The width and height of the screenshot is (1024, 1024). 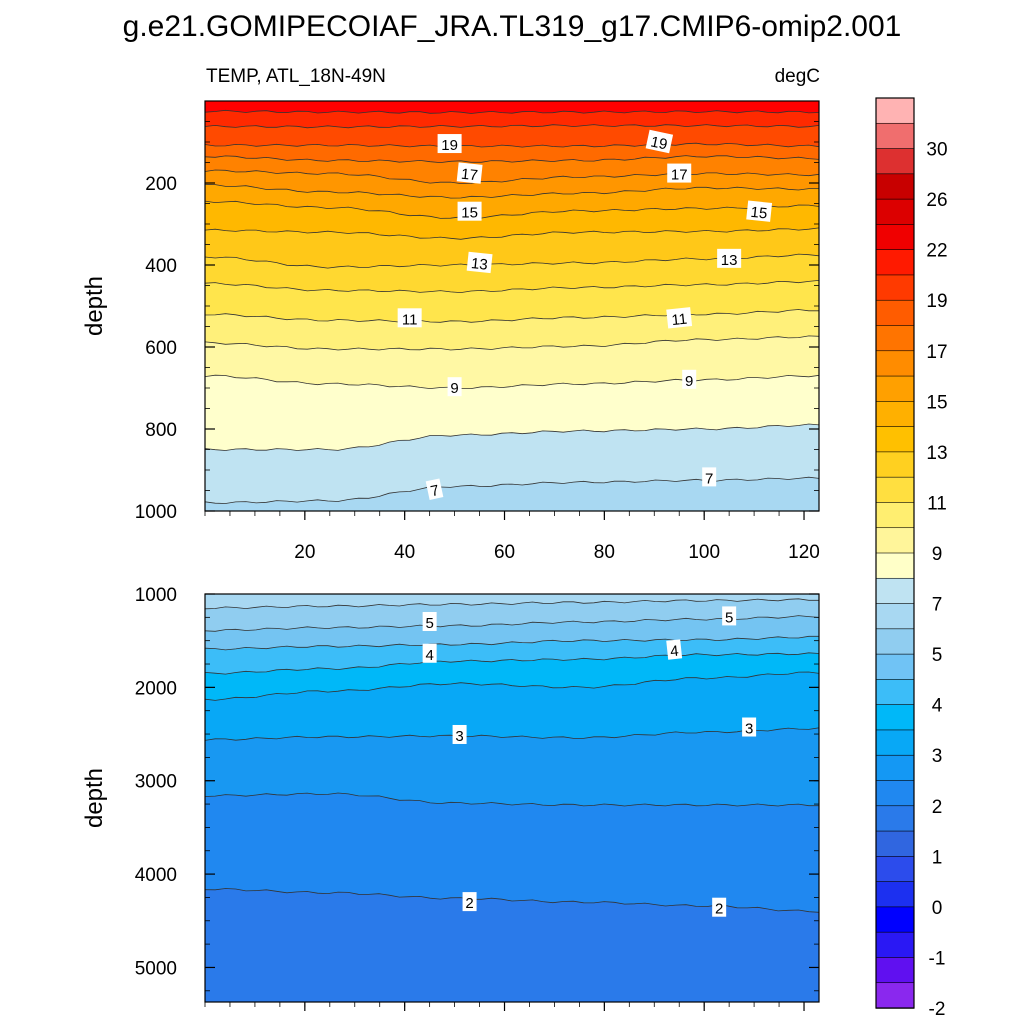 I want to click on contour-labels: 5 5 4 4 3 3 2 2, so click(x=589, y=762).